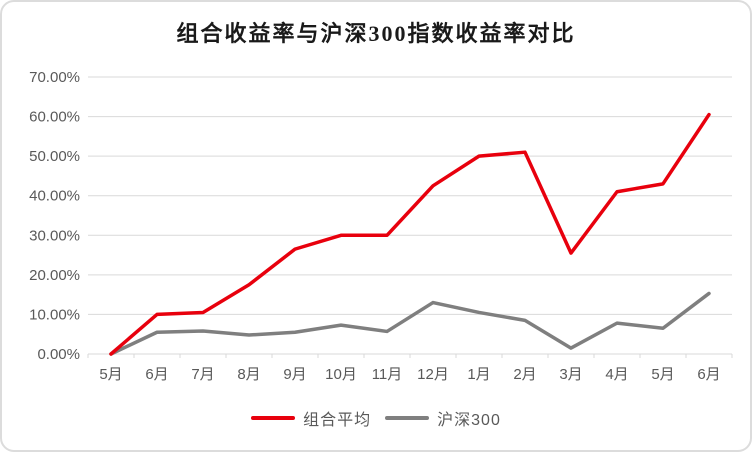  Describe the element at coordinates (54, 77) in the screenshot. I see `y-axis-label: 70.00%` at that location.